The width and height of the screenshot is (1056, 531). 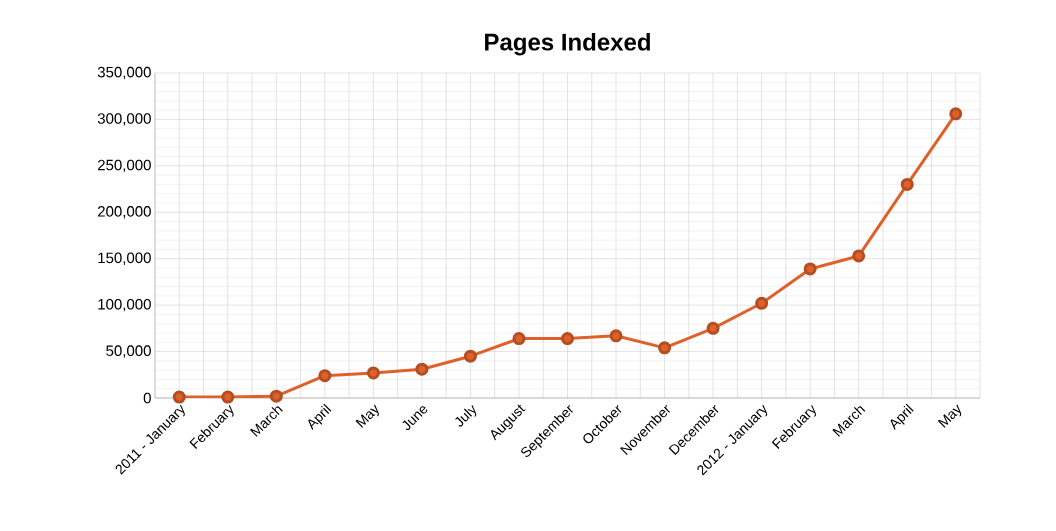 I want to click on y-tick-label: 50,000, so click(x=128, y=351).